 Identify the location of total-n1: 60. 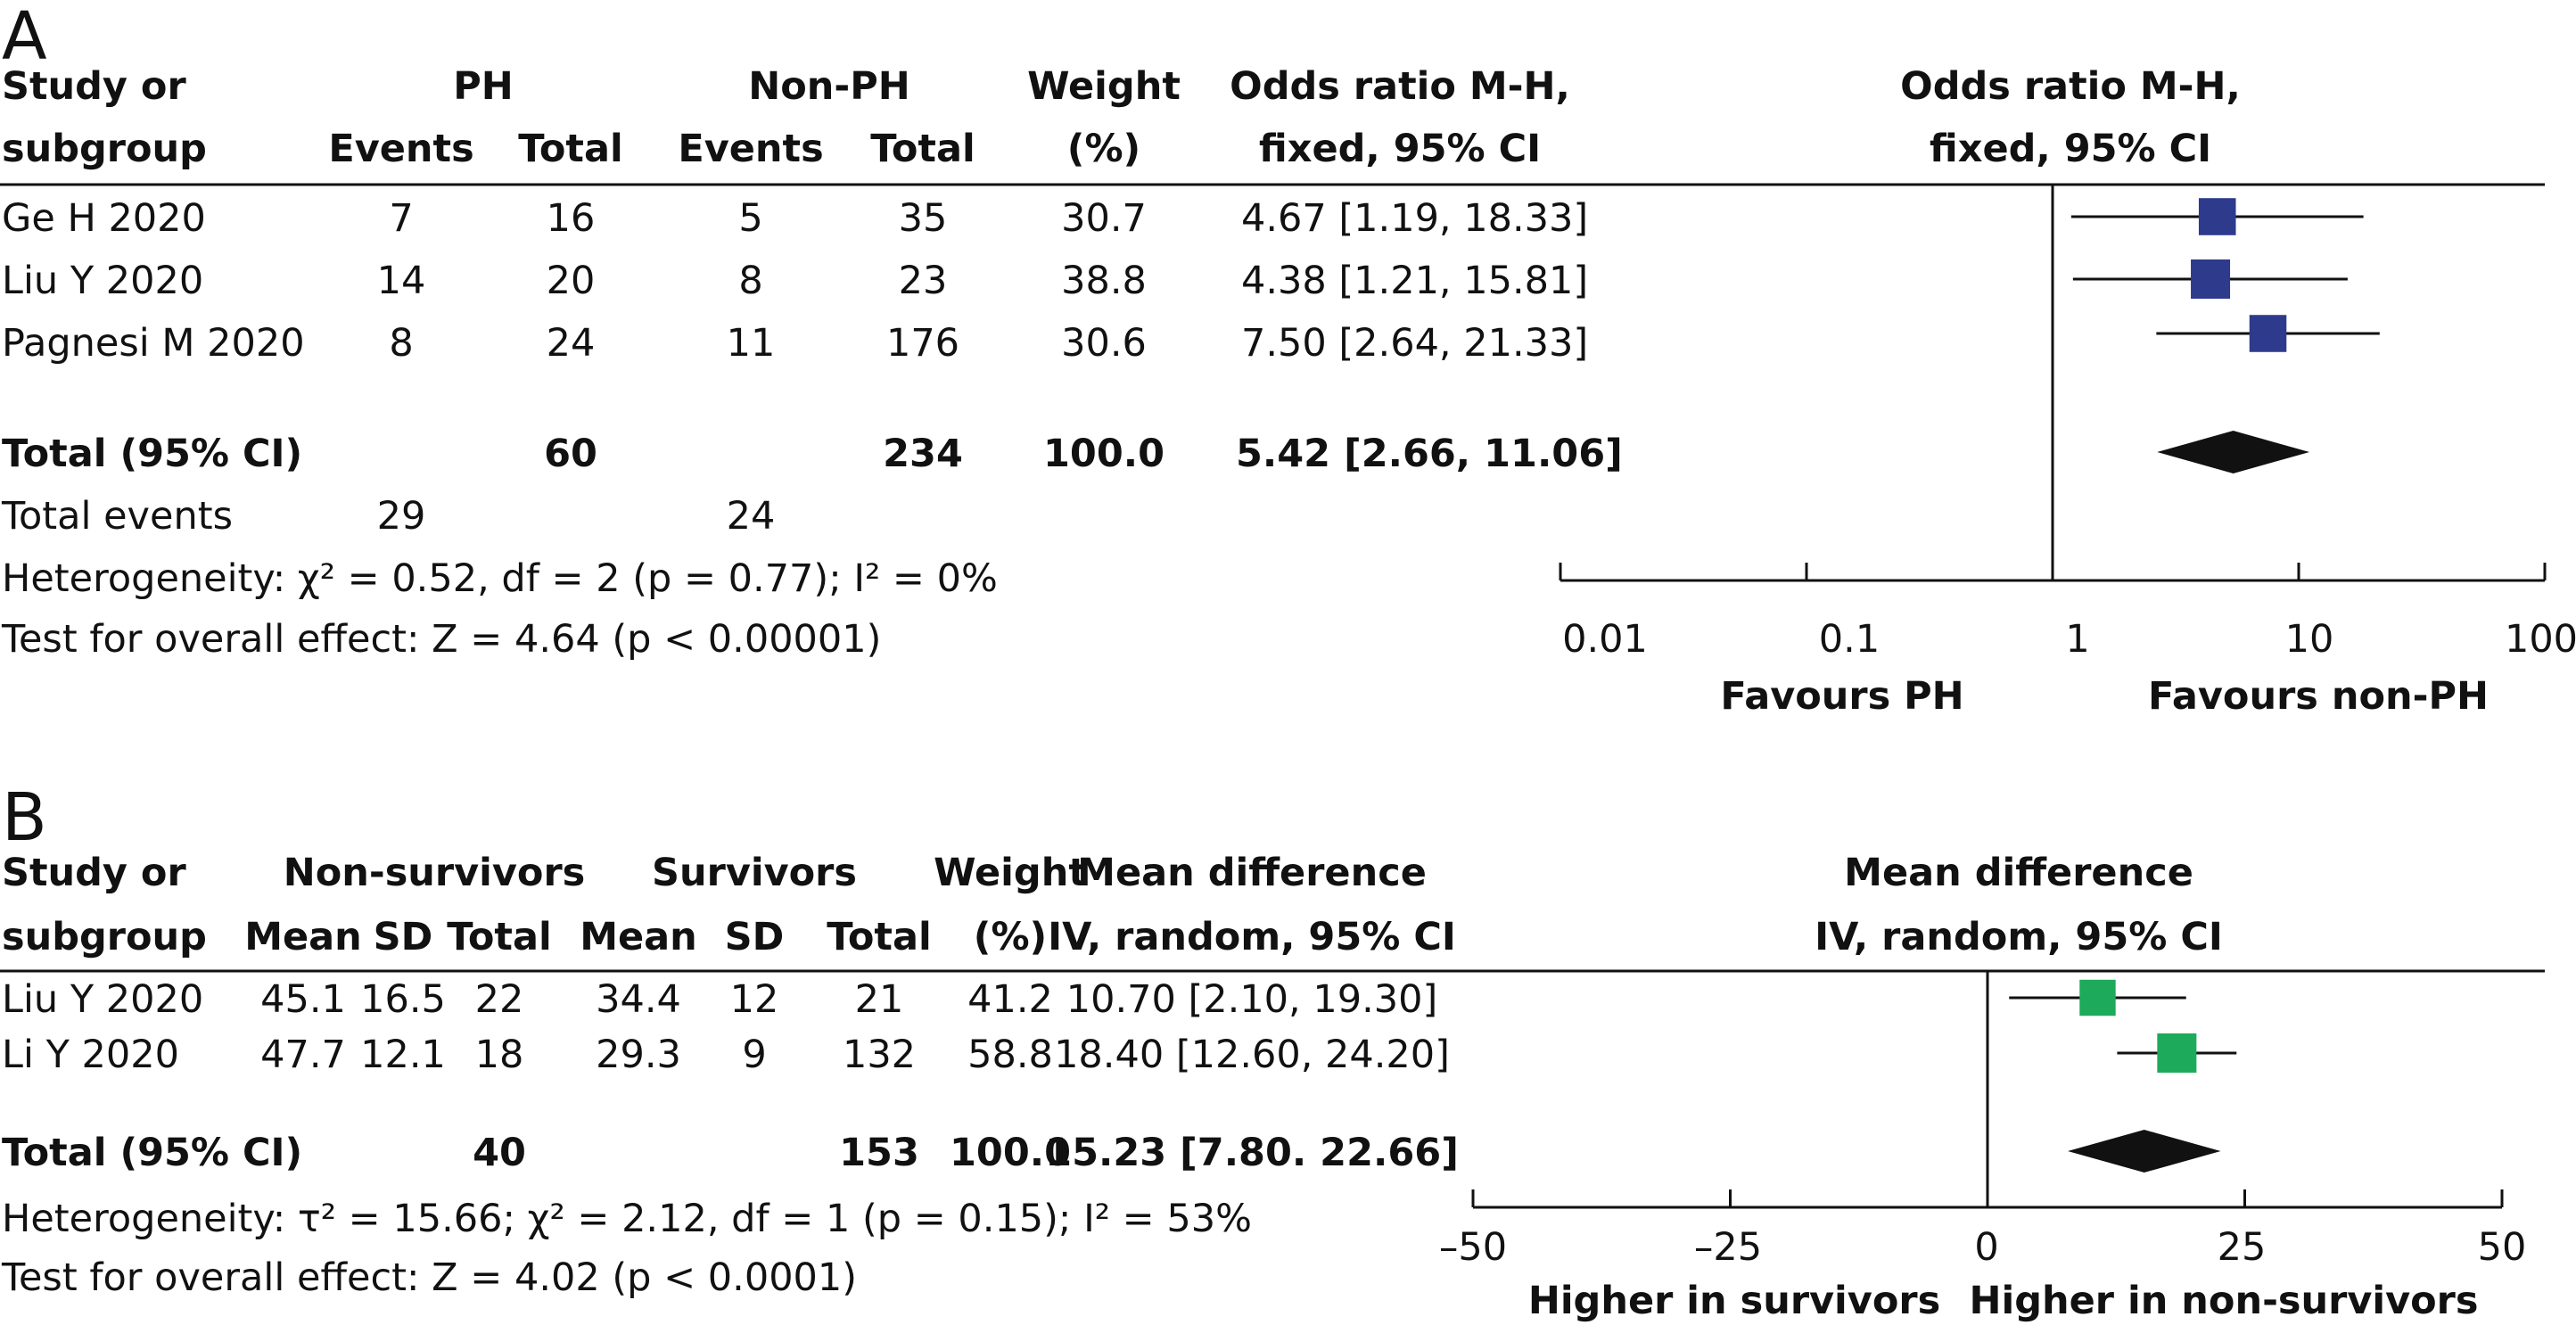
(570, 454).